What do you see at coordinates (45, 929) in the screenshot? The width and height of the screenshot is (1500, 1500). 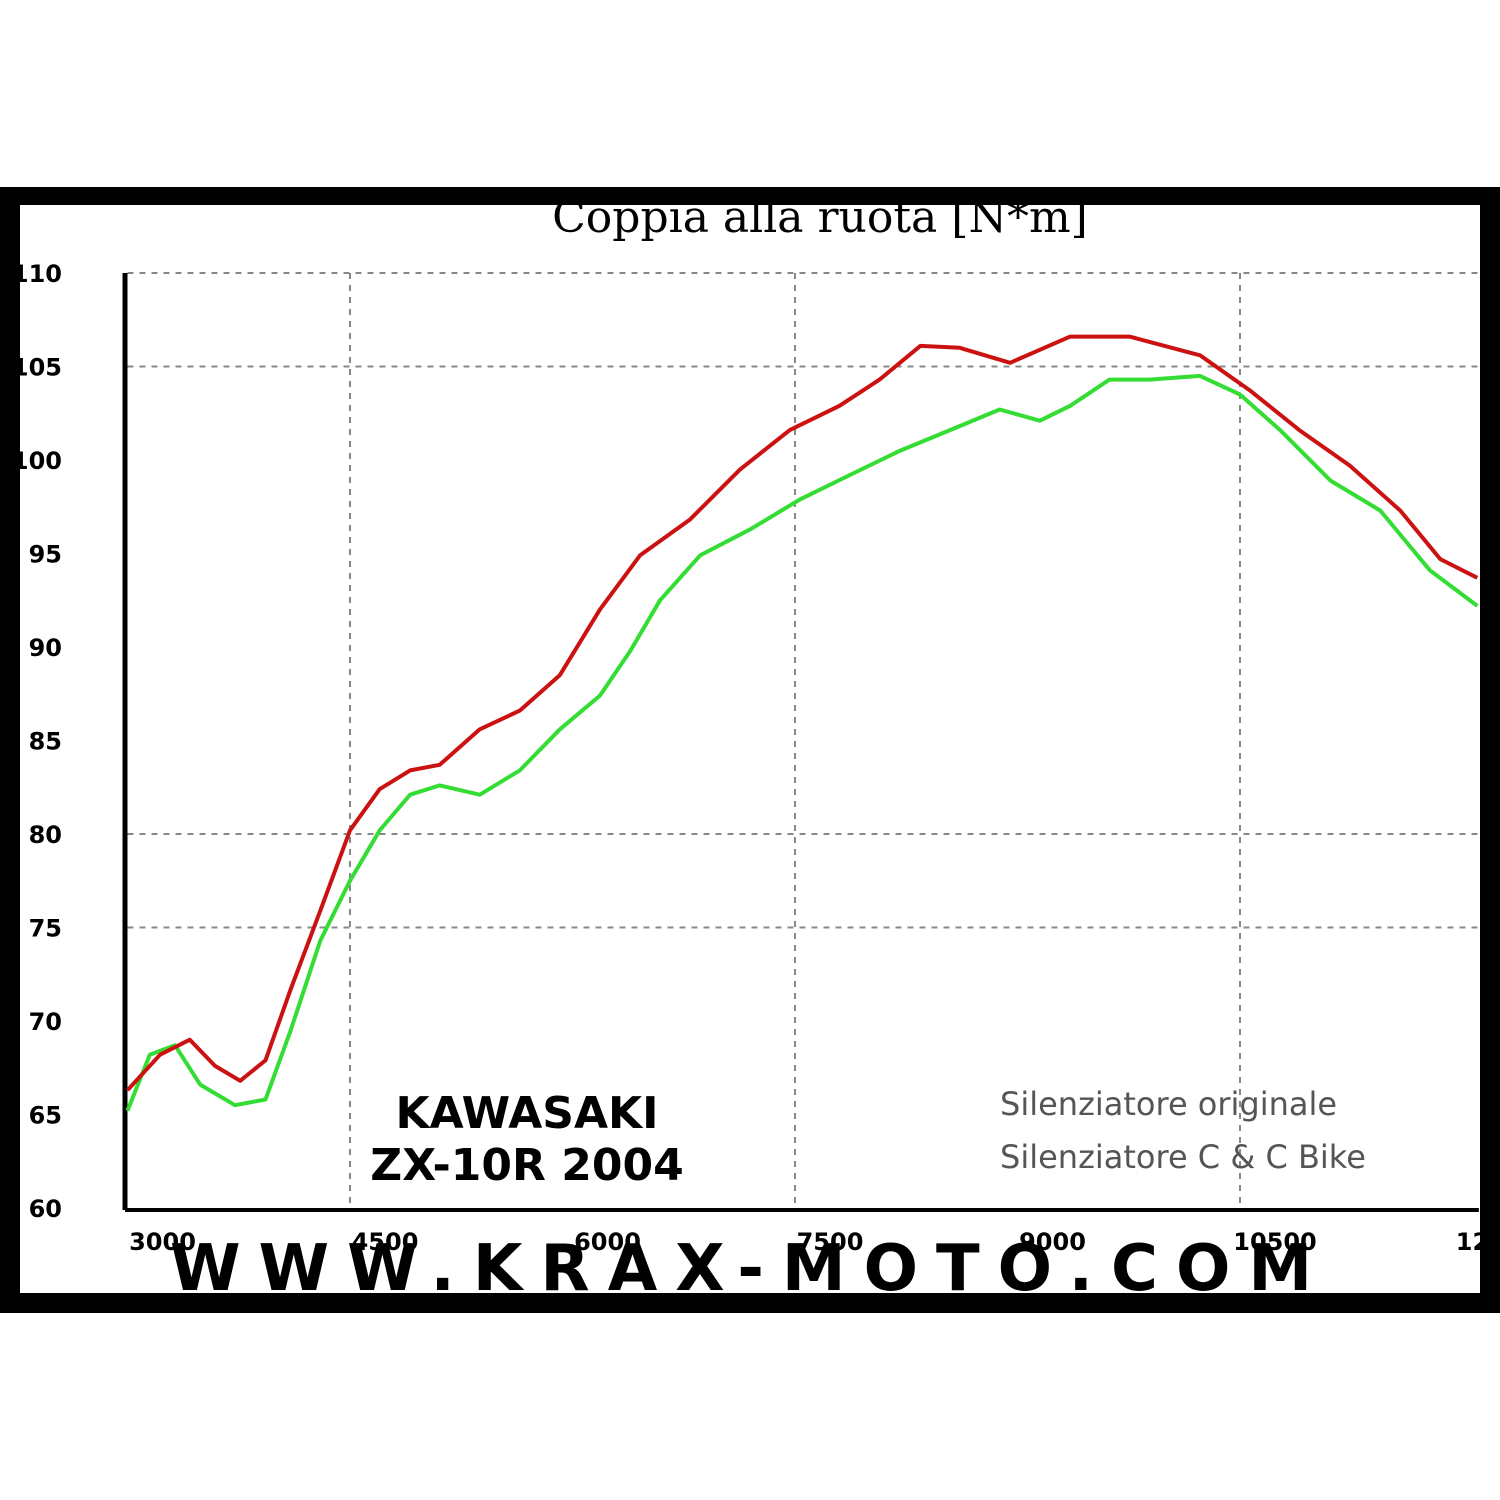 I see `y-tick-label: 75` at bounding box center [45, 929].